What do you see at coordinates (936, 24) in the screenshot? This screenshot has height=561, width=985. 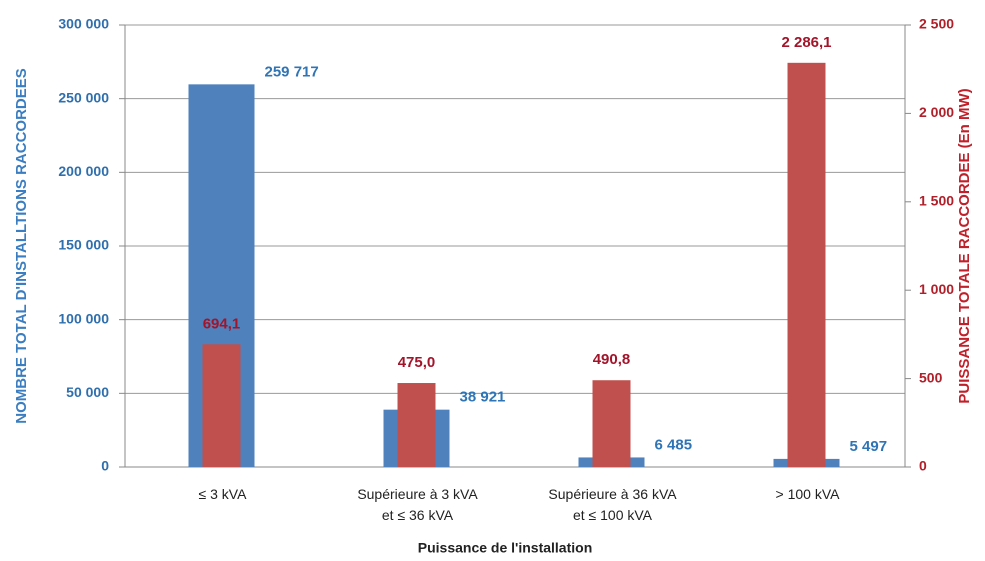 I see `y2-tick-label: 2 500` at bounding box center [936, 24].